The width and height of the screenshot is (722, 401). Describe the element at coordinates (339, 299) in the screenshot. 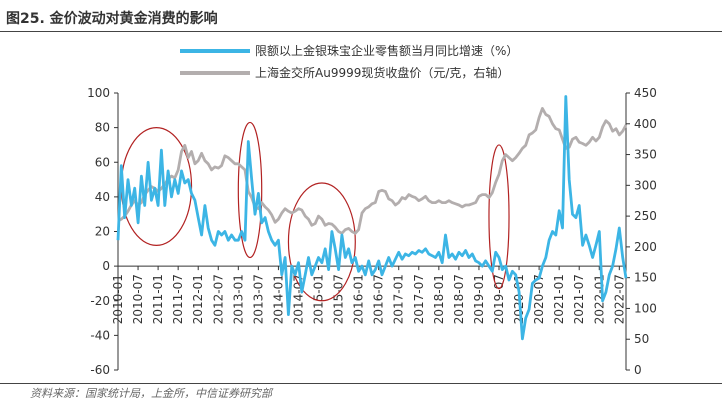

I see `x-tick-label: 2015-07` at that location.